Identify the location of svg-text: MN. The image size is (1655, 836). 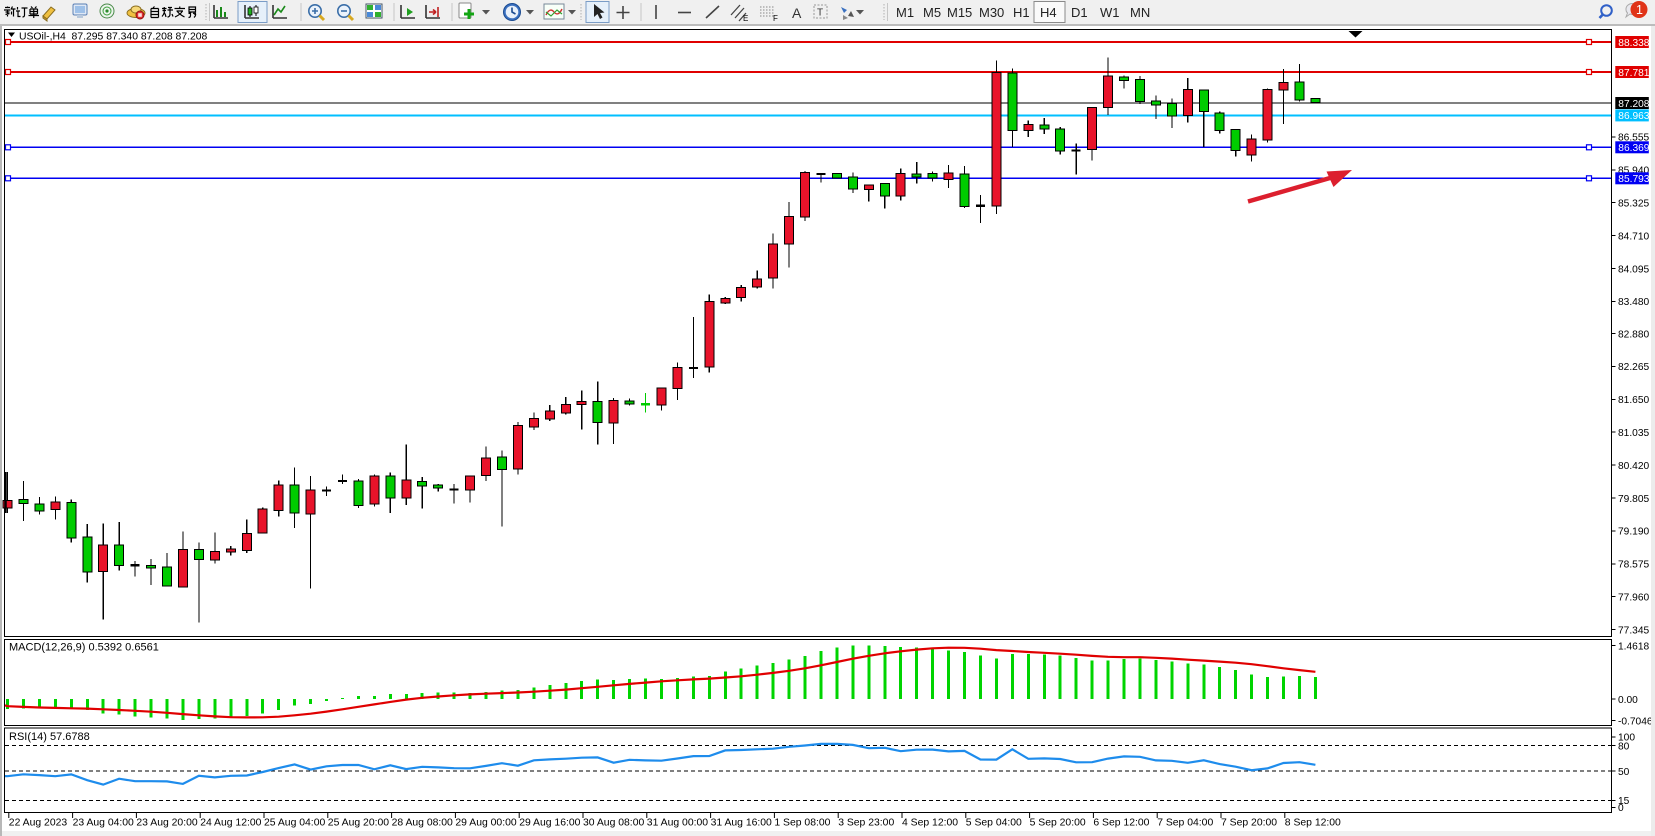
(1140, 12).